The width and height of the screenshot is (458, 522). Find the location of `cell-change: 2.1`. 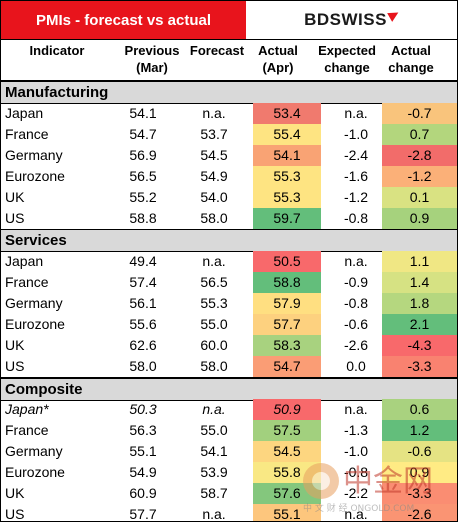

cell-change: 2.1 is located at coordinates (419, 324).